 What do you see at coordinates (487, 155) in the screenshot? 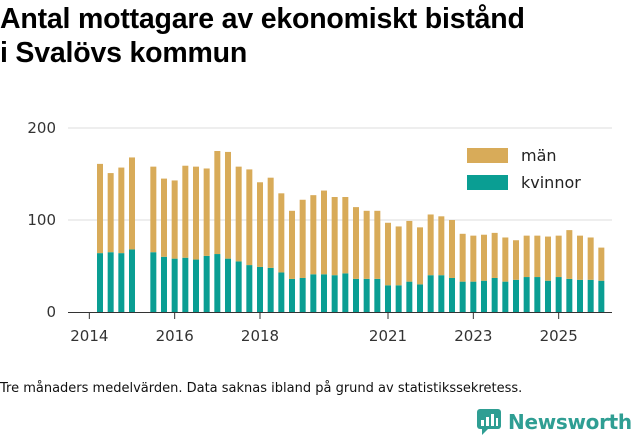
I see `legend-swatch-man` at bounding box center [487, 155].